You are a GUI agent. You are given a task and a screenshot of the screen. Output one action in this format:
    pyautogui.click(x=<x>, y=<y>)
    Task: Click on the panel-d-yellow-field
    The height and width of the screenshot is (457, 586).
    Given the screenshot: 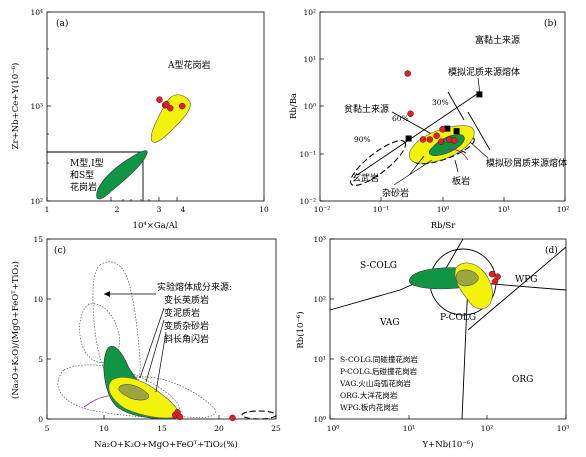 What is the action you would take?
    pyautogui.click(x=473, y=286)
    